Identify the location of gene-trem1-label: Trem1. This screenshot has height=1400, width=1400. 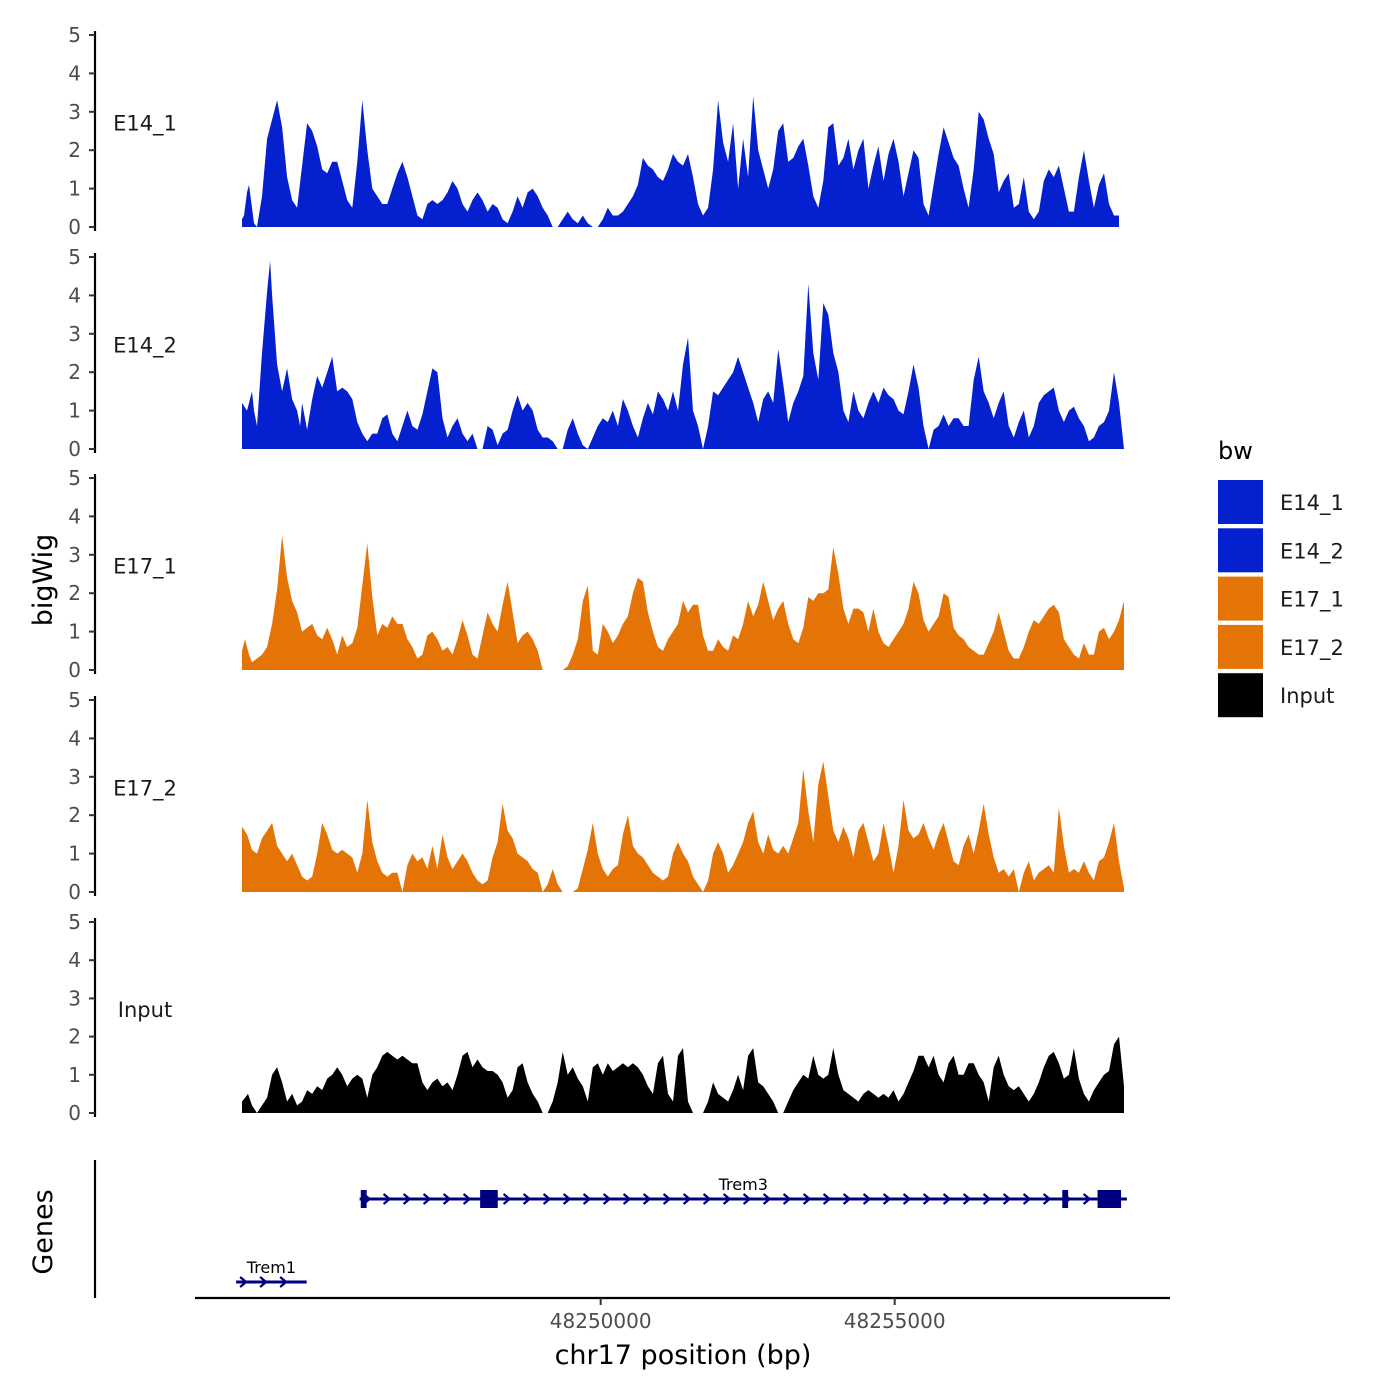
(271, 1267).